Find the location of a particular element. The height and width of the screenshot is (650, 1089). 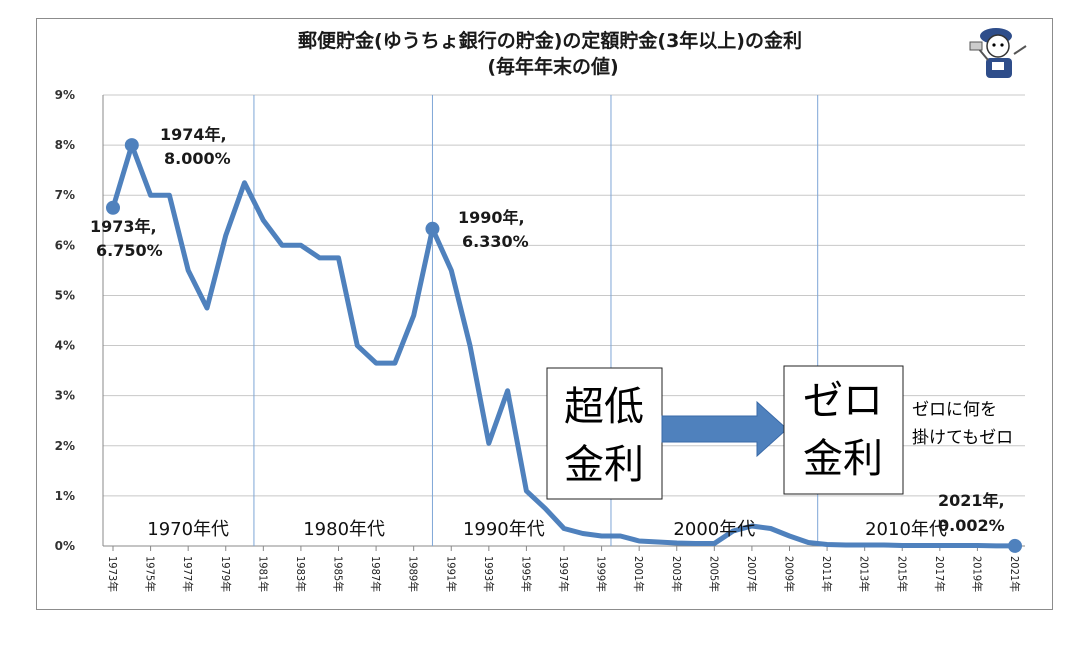

y-tick-label: 8% is located at coordinates (65, 145).